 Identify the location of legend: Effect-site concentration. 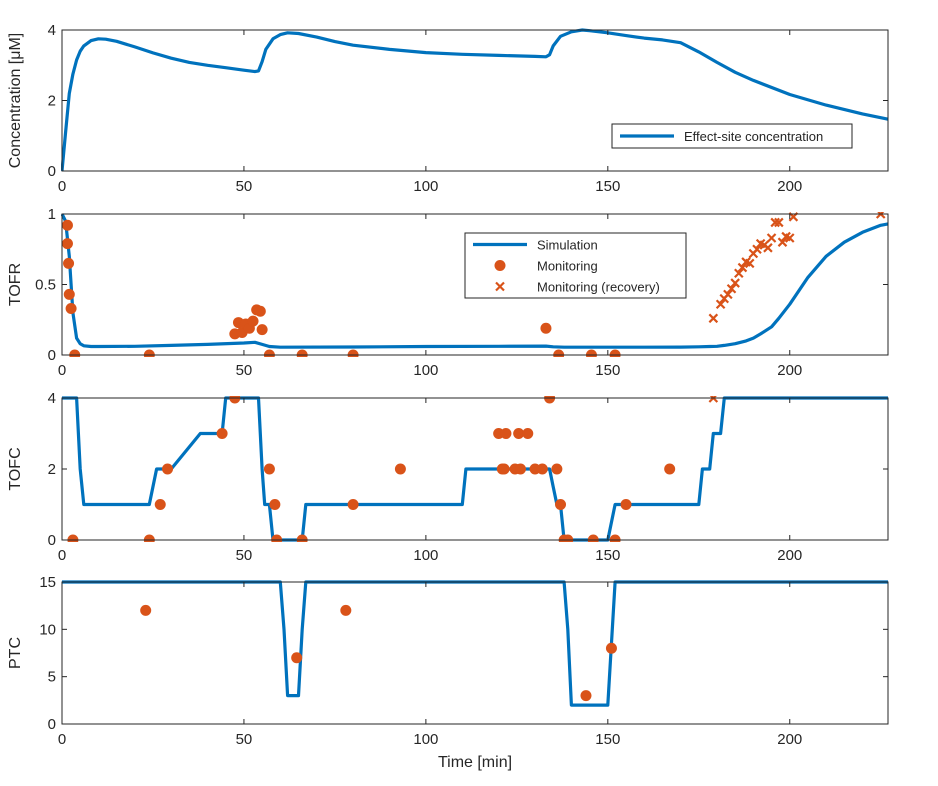
(732, 136).